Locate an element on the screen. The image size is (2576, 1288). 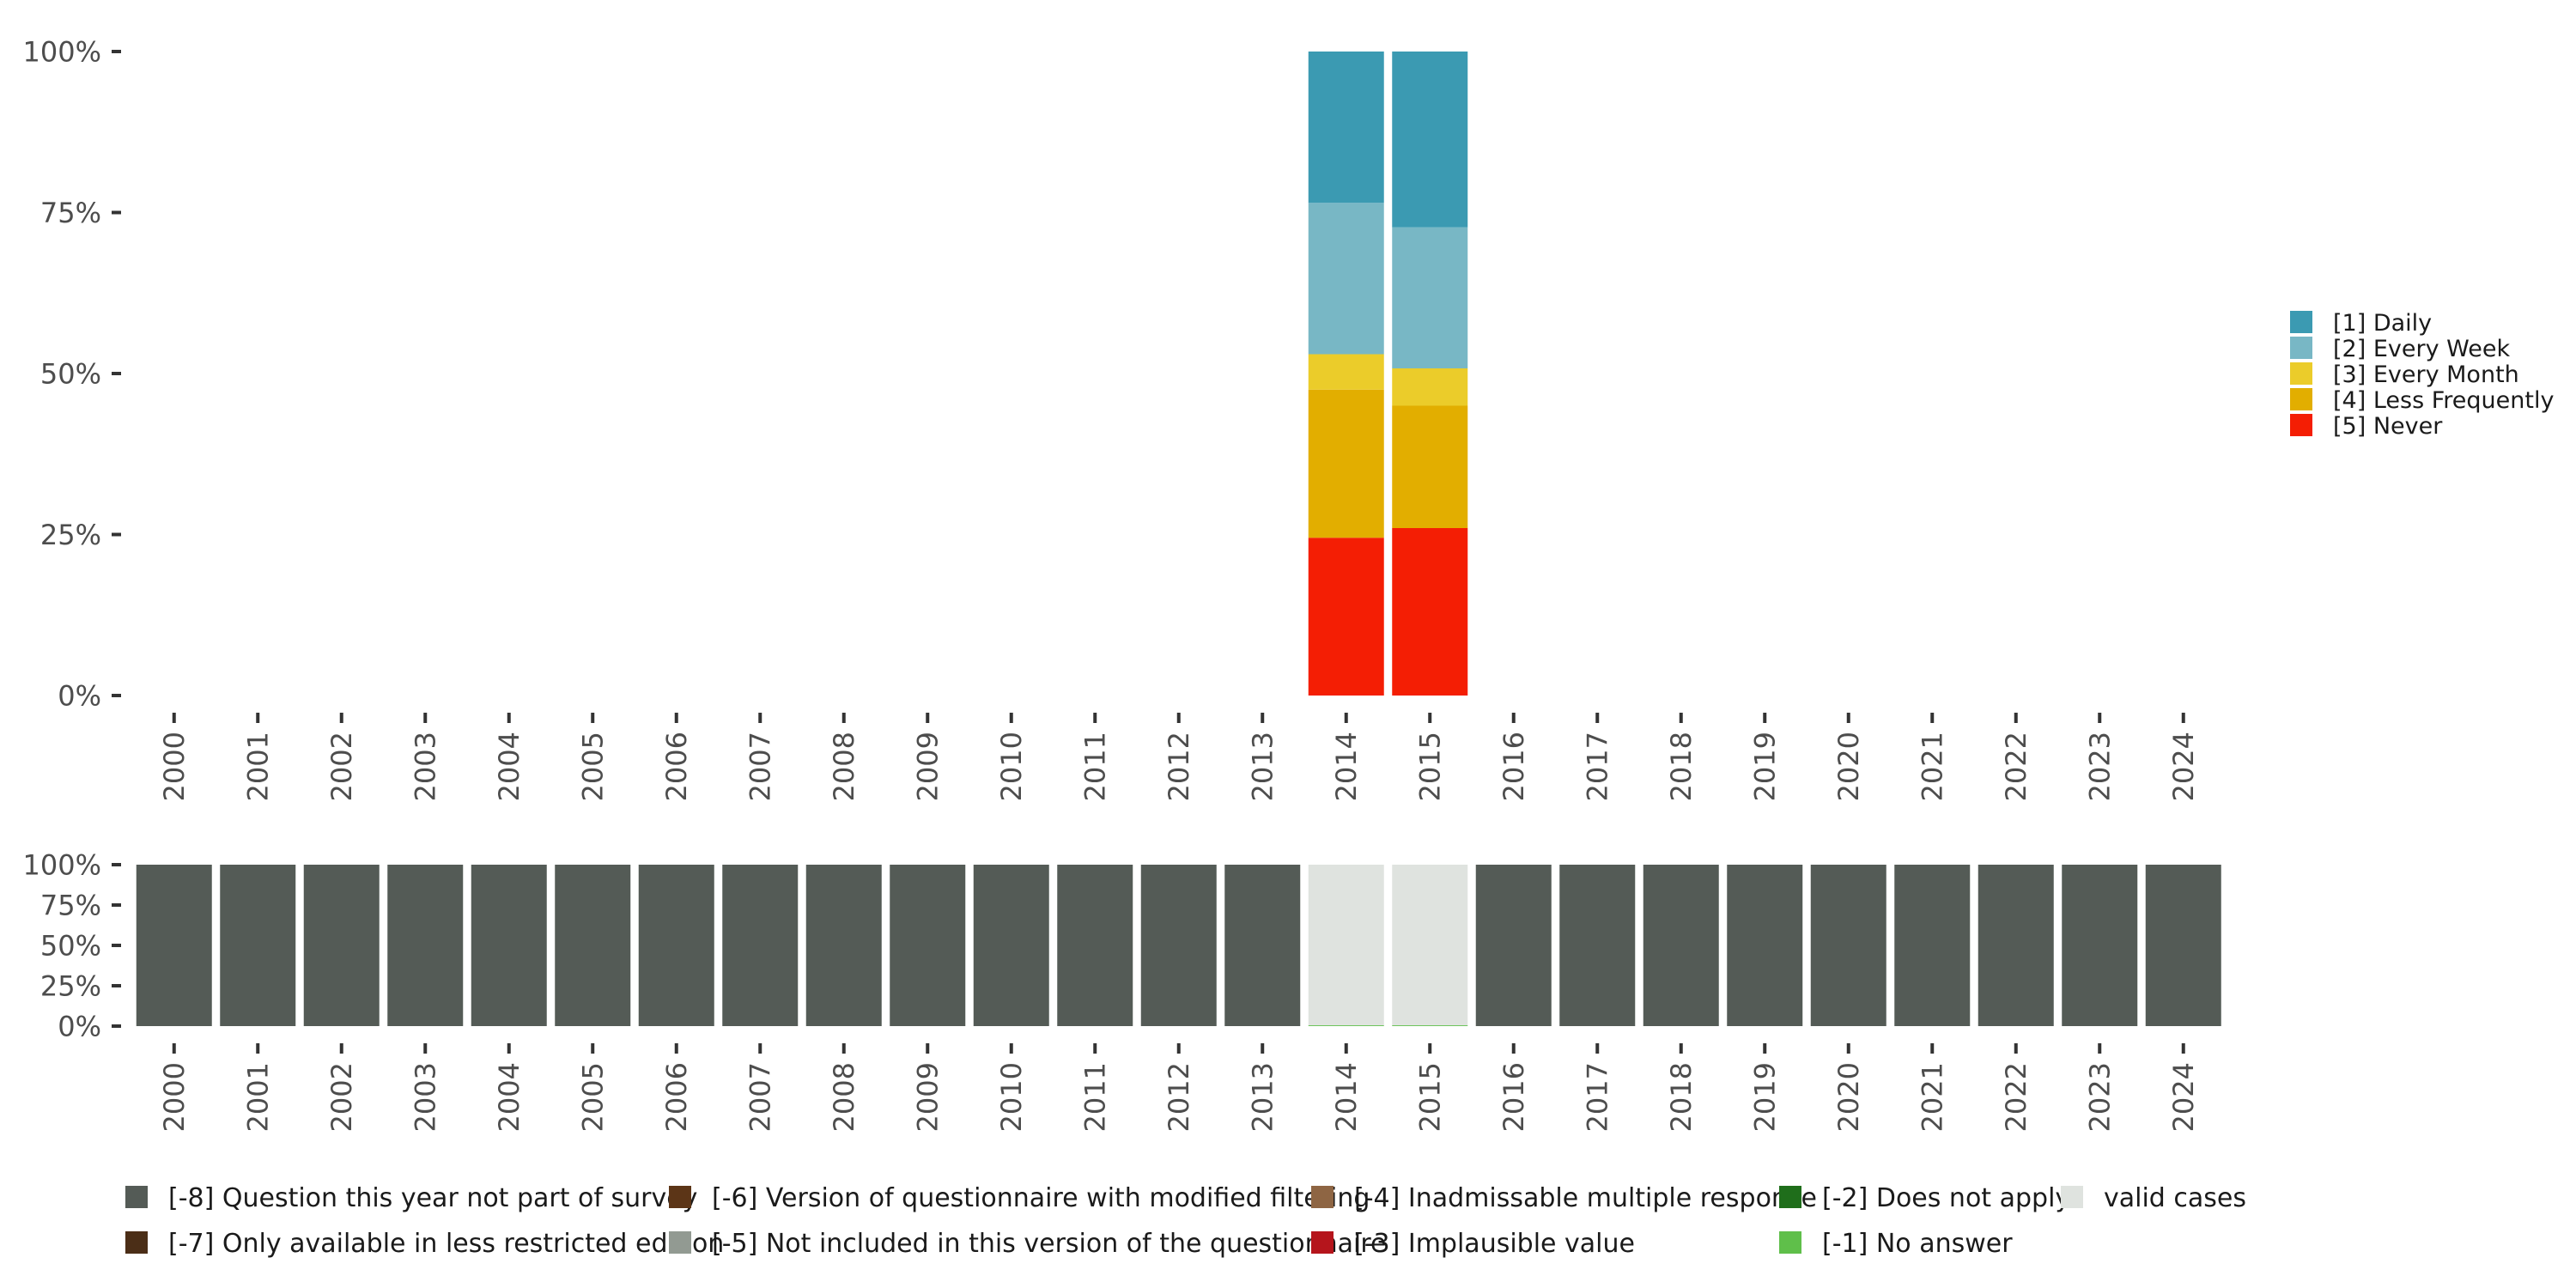
bar-2-every-week-2014 is located at coordinates (1346, 279).